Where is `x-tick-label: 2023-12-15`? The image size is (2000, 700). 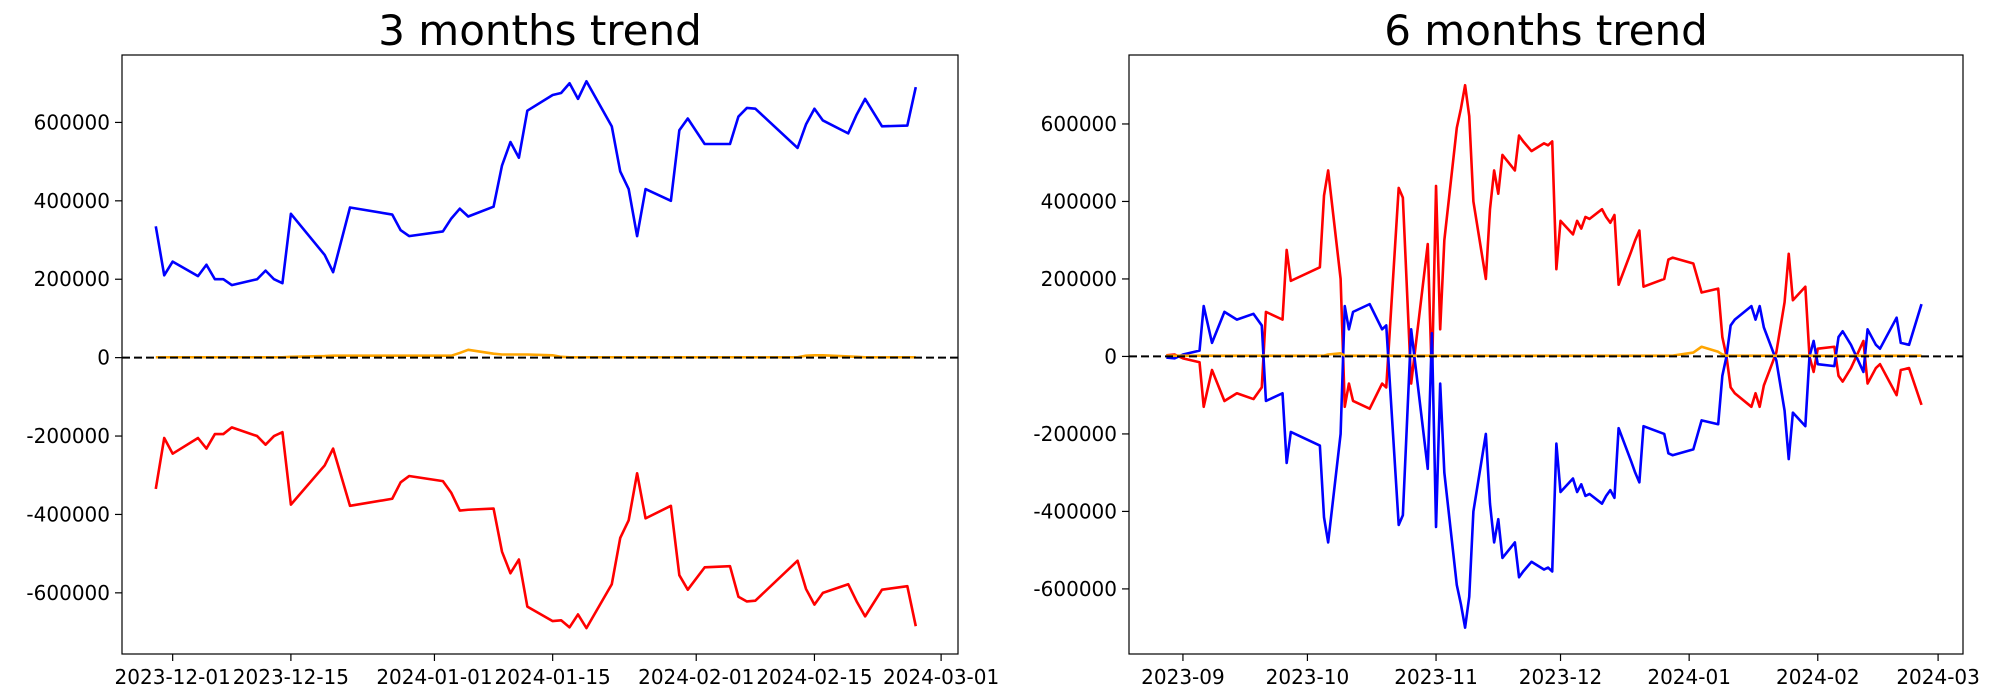
x-tick-label: 2023-12-15 is located at coordinates (291, 677).